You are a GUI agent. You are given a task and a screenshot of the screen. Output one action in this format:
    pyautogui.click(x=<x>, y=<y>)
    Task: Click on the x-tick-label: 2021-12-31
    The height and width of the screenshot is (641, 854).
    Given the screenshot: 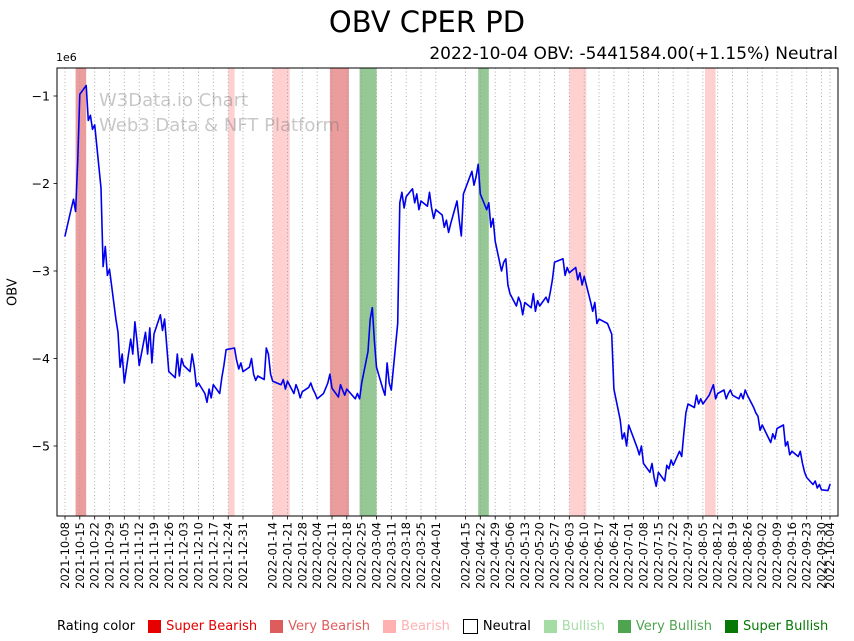 What is the action you would take?
    pyautogui.click(x=243, y=555)
    